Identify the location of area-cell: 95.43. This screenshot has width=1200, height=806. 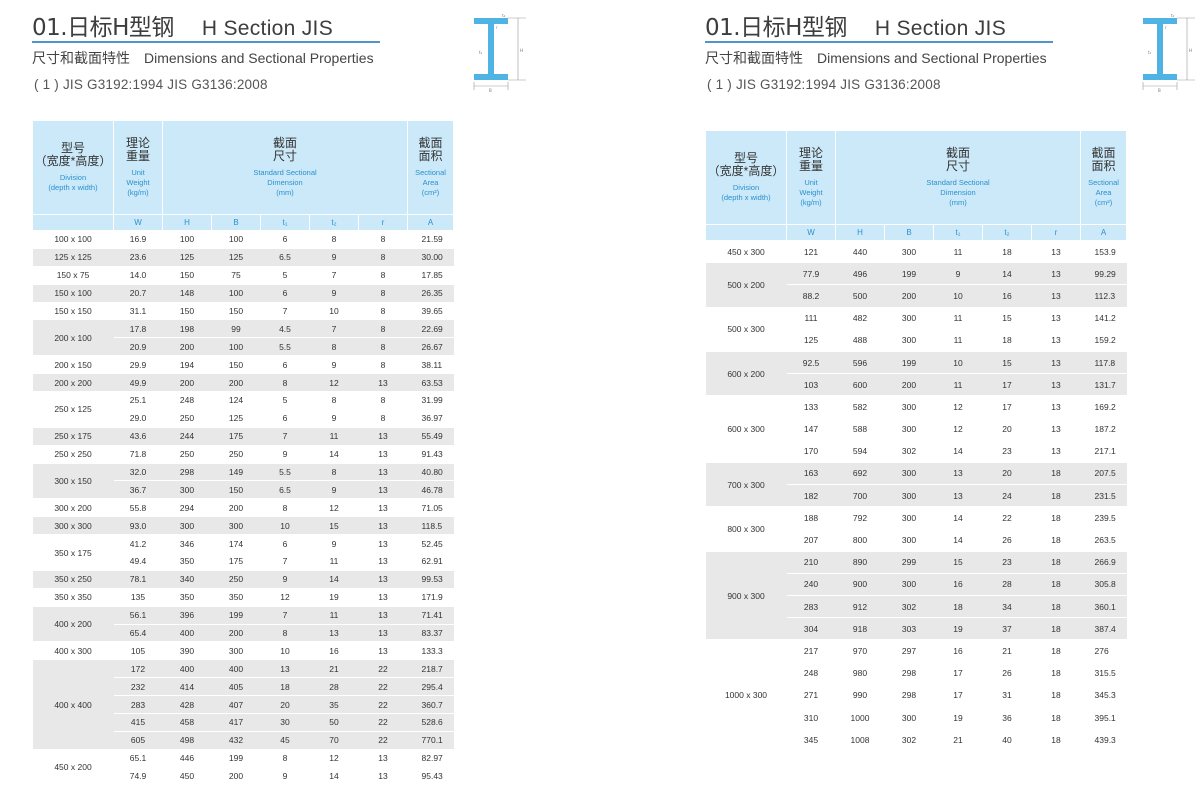
(430, 776).